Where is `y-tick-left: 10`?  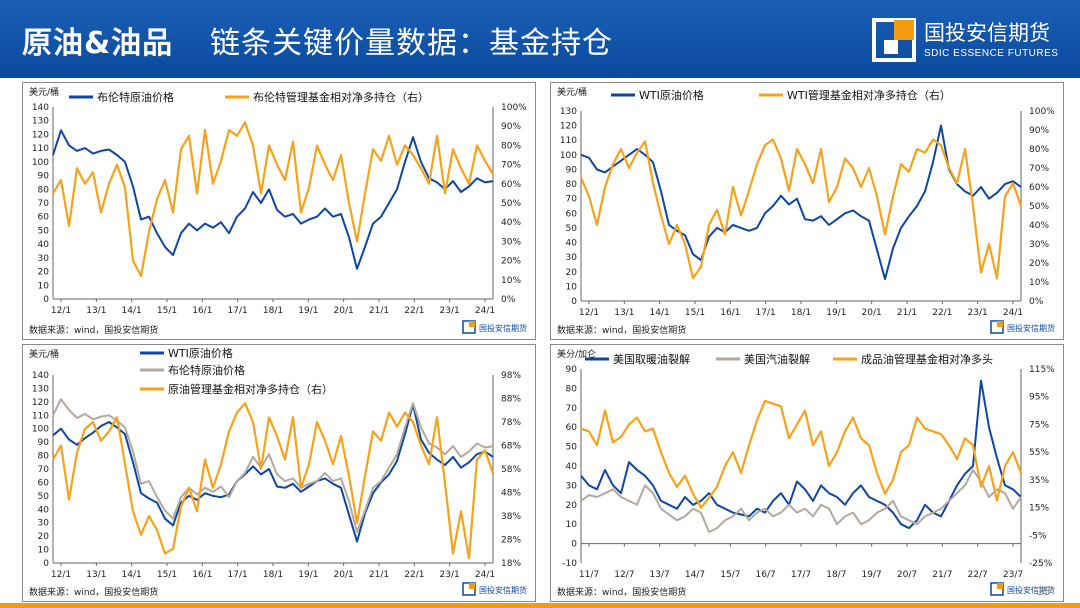
y-tick-left: 10 is located at coordinates (572, 287).